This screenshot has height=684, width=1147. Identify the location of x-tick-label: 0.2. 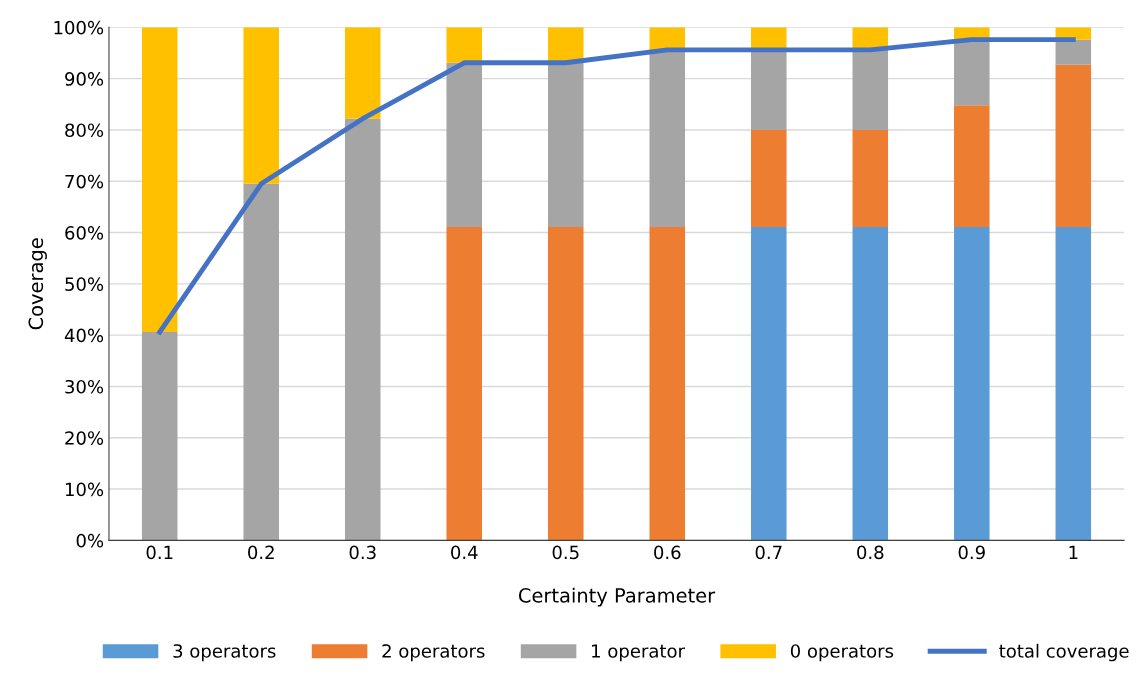
(261, 552).